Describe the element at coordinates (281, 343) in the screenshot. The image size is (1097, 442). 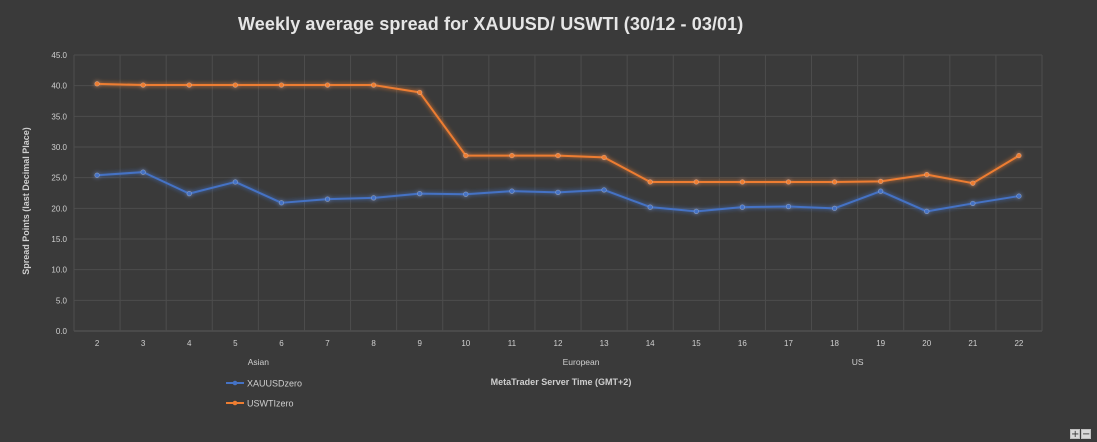
I see `x-tick-label: 6` at that location.